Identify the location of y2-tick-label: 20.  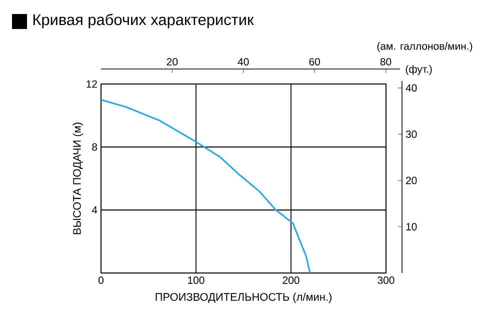
(411, 180).